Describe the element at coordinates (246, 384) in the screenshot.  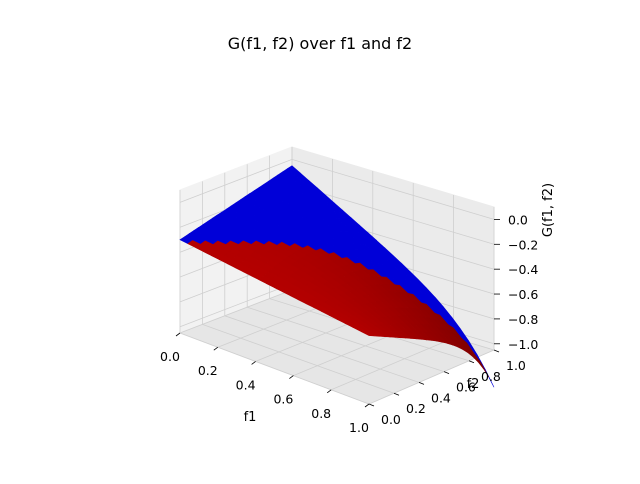
I see `x-tick-label: 0.4` at that location.